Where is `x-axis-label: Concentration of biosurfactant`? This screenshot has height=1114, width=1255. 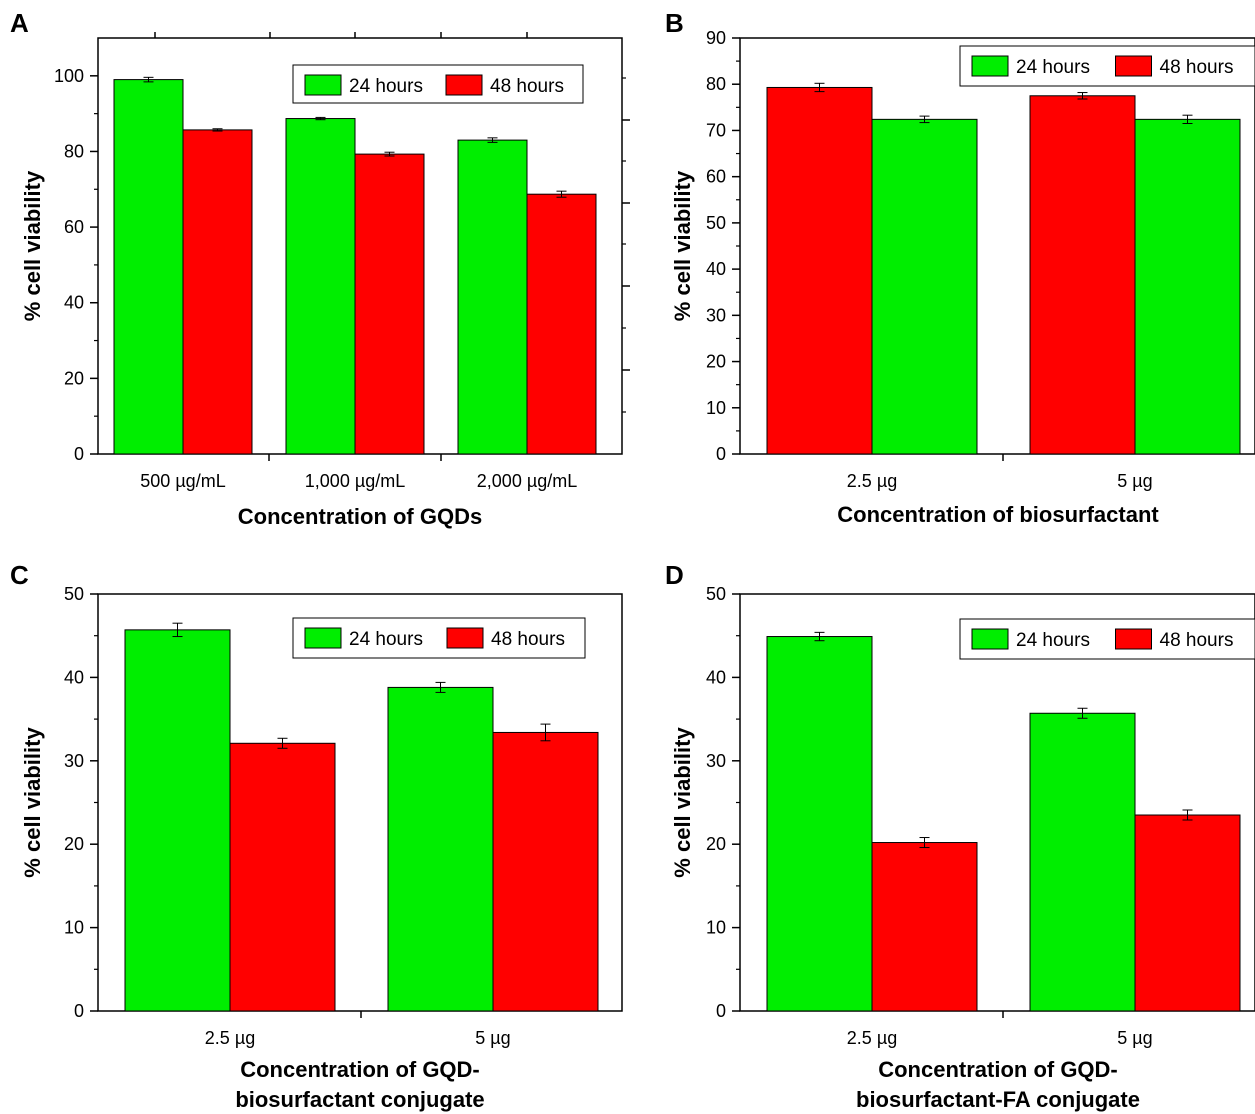
x-axis-label: Concentration of biosurfactant is located at coordinates (998, 514).